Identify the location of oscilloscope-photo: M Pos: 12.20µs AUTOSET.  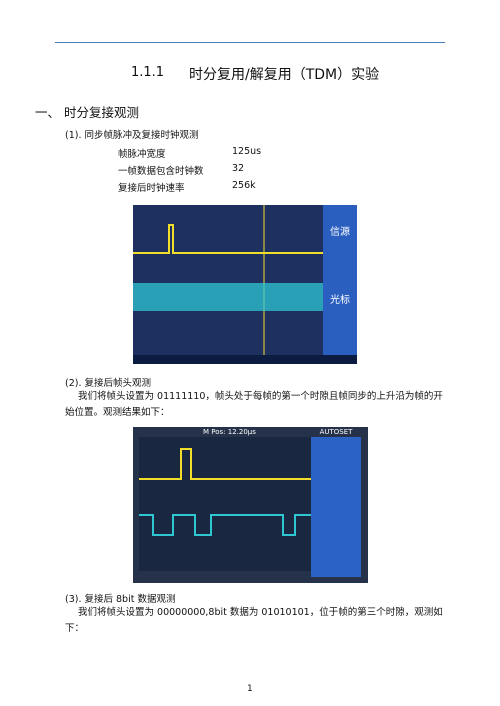
(250, 505).